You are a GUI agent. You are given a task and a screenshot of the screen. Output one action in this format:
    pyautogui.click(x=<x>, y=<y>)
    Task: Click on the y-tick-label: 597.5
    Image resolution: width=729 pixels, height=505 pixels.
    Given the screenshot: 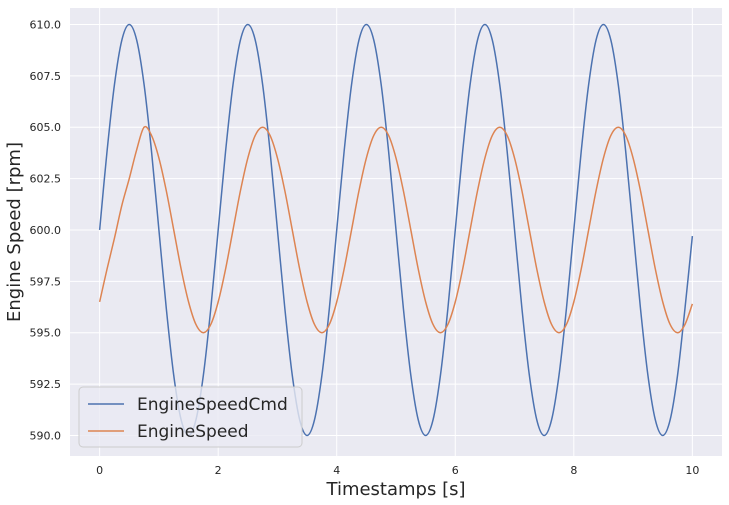 What is the action you would take?
    pyautogui.click(x=46, y=281)
    